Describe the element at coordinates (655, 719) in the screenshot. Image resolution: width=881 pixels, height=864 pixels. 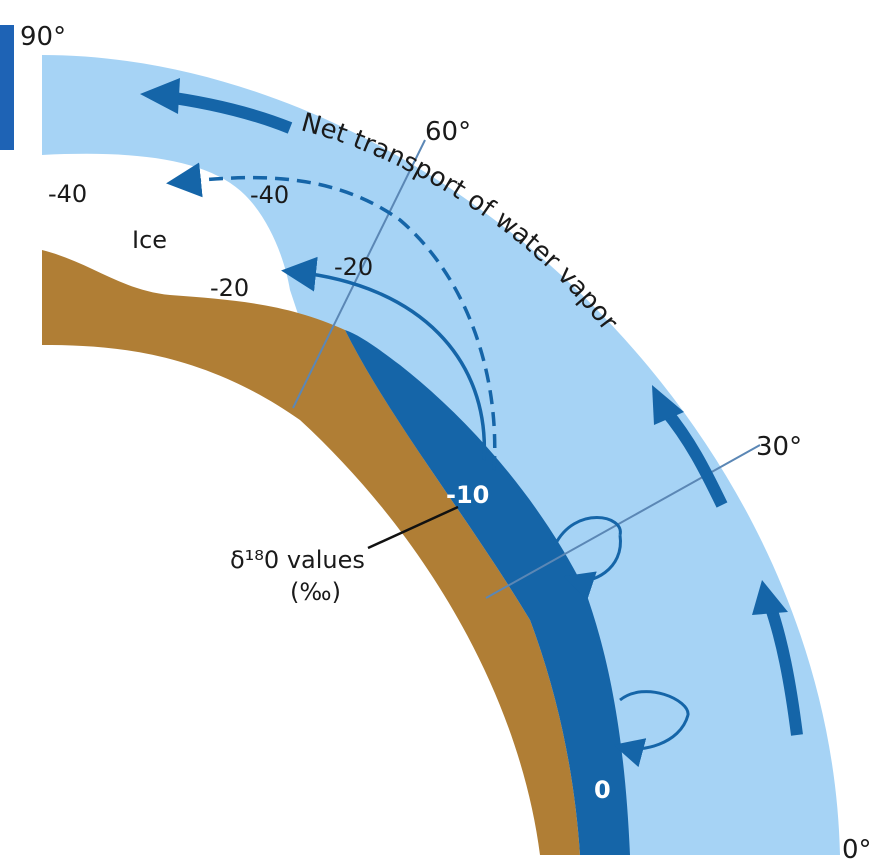
I see `circulation-loop-lower` at that location.